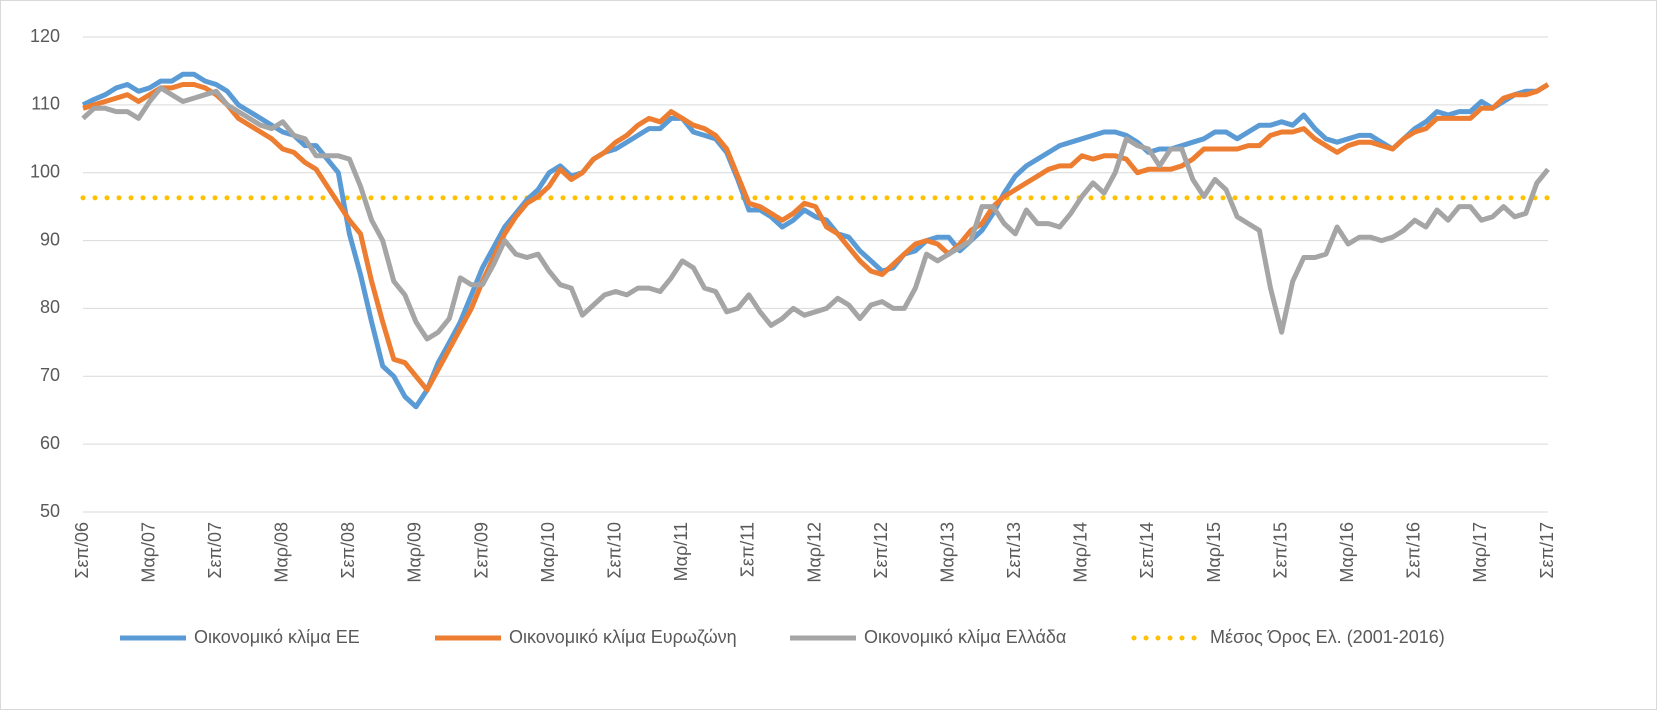 The width and height of the screenshot is (1657, 710). Describe the element at coordinates (1347, 552) in the screenshot. I see `x-tick-label: Μαρ/16` at that location.